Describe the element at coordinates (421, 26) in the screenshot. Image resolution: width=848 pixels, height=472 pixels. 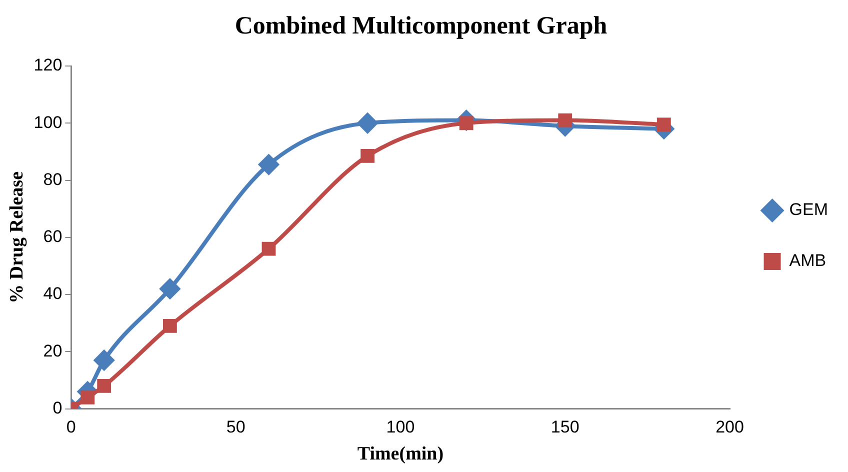
I see `chart-title: Combined Multicomponent Graph` at that location.